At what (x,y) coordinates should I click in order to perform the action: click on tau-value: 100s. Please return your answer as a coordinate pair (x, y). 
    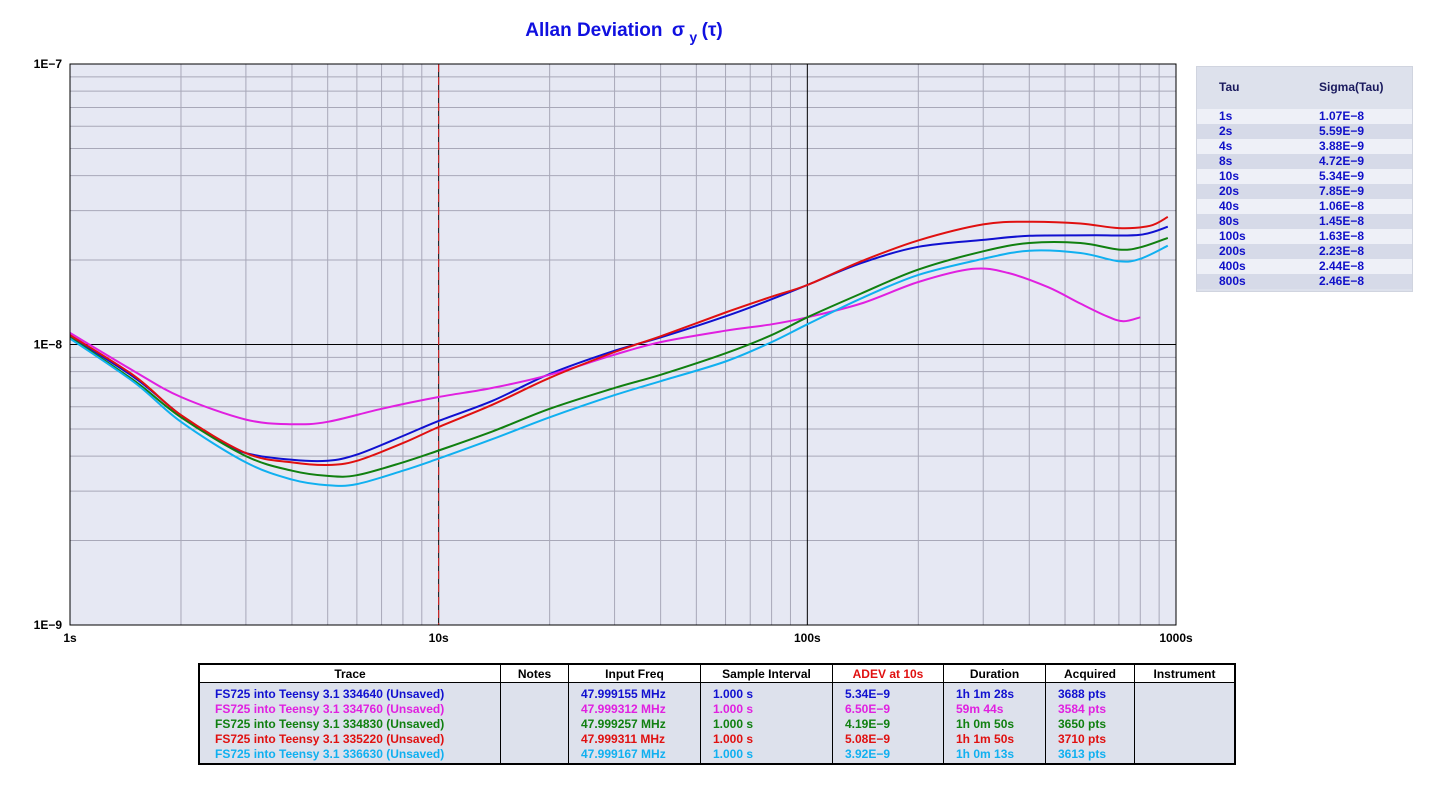
    Looking at the image, I should click on (1232, 236).